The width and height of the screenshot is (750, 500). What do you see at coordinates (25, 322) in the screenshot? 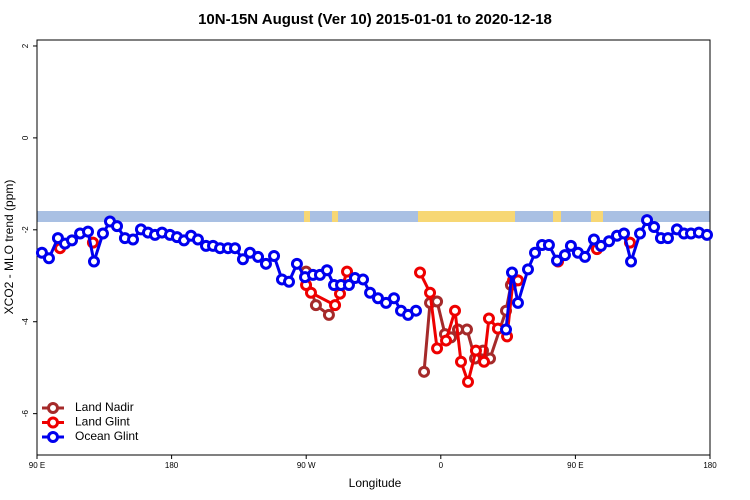
I see `y-tick-label: -4` at bounding box center [25, 322].